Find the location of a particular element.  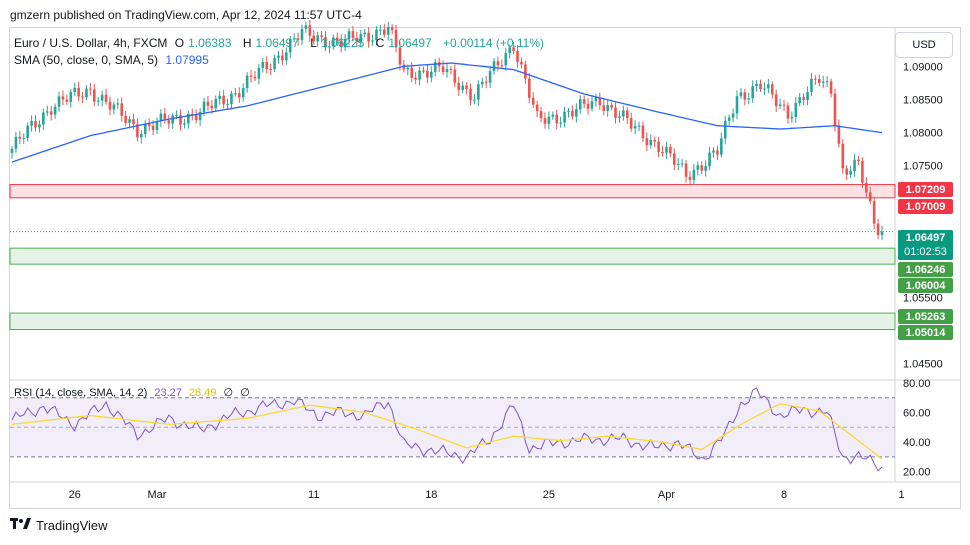

price-tick-label: 1.07500 is located at coordinates (923, 166).